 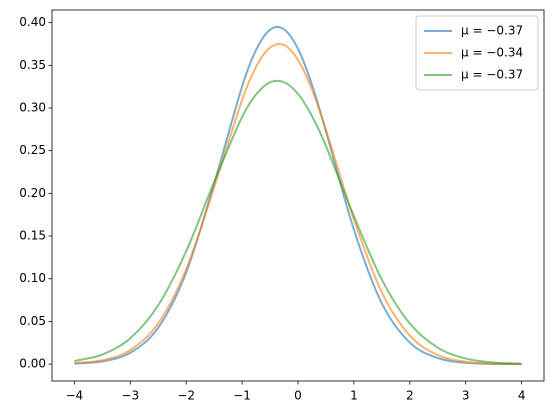 I want to click on y-tick-label: 0.30, so click(x=32, y=108).